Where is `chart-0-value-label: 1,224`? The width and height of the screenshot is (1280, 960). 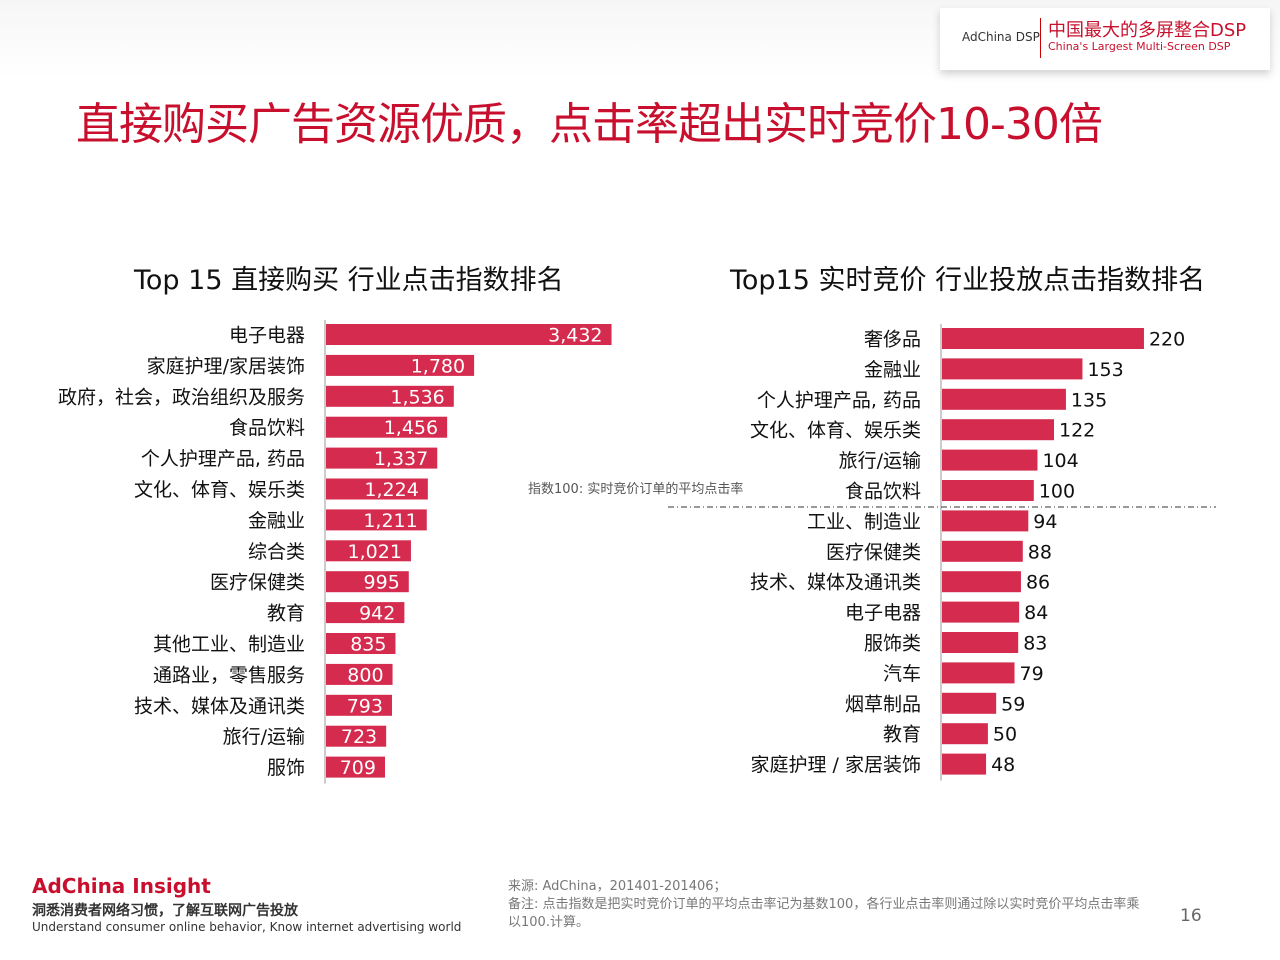 chart-0-value-label: 1,224 is located at coordinates (391, 490).